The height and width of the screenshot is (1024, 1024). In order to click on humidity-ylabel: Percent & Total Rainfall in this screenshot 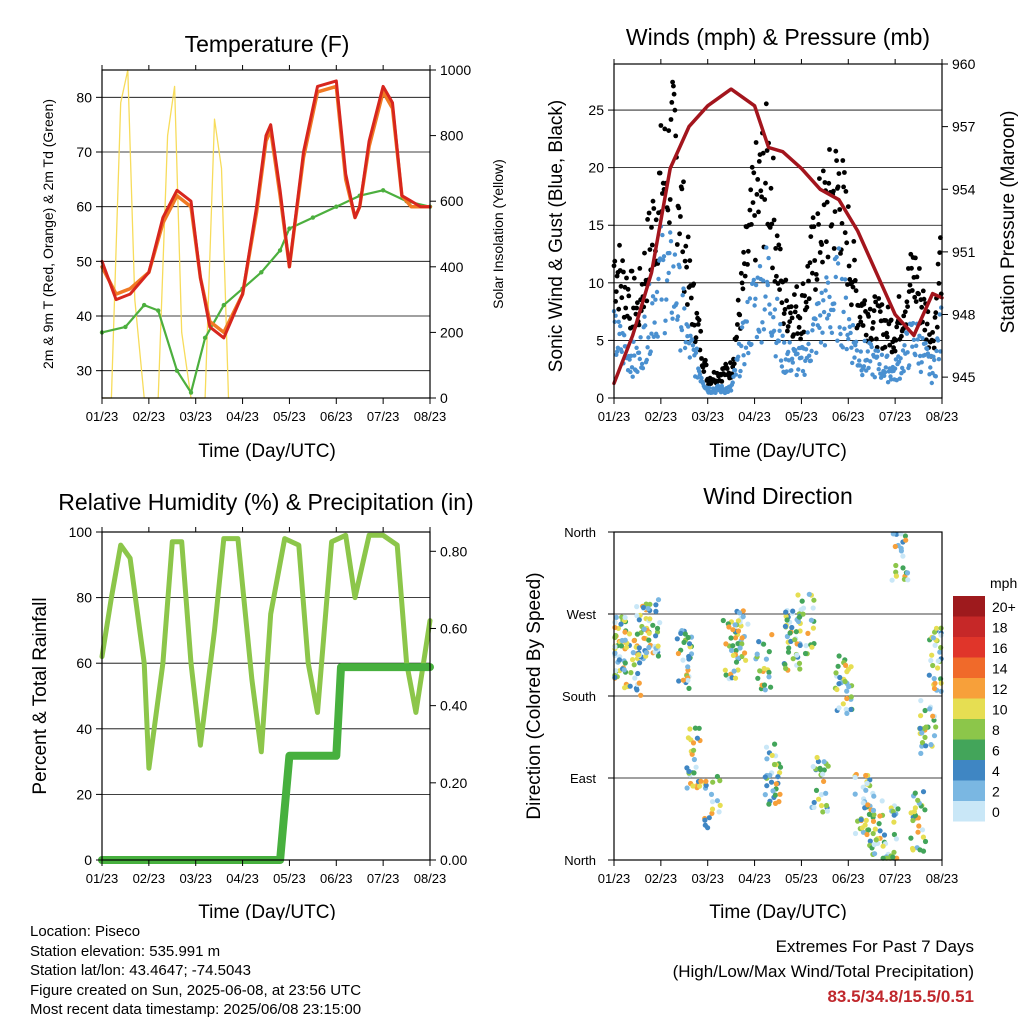, I will do `click(40, 695)`.